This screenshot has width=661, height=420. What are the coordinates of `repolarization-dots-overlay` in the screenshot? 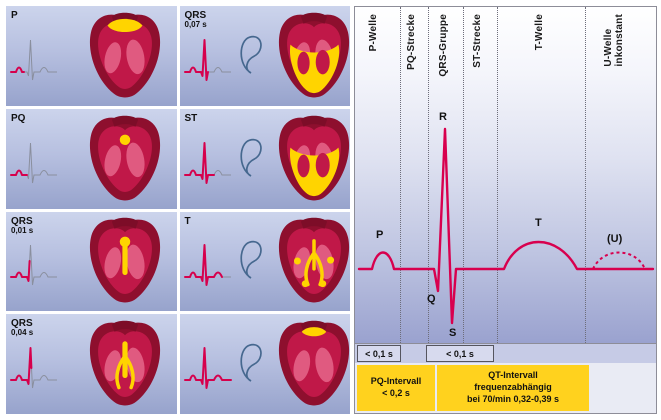 It's located at (313, 272).